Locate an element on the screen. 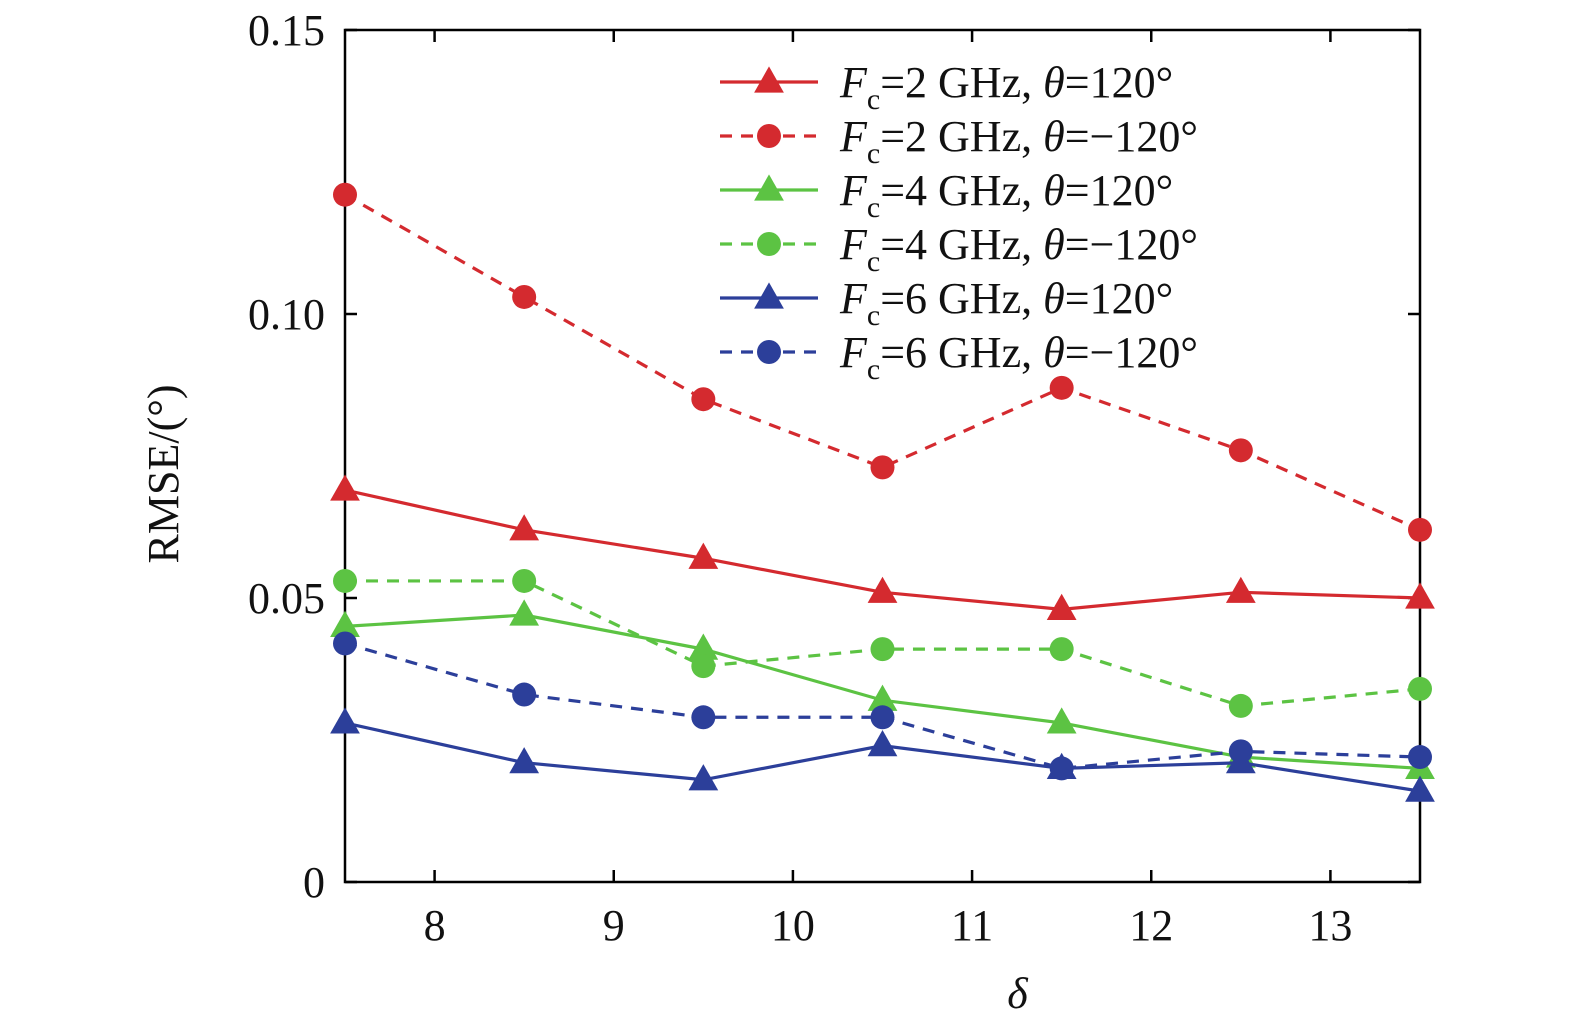 Image resolution: width=1575 pixels, height=1031 pixels. x-tick-label: 8 is located at coordinates (435, 925).